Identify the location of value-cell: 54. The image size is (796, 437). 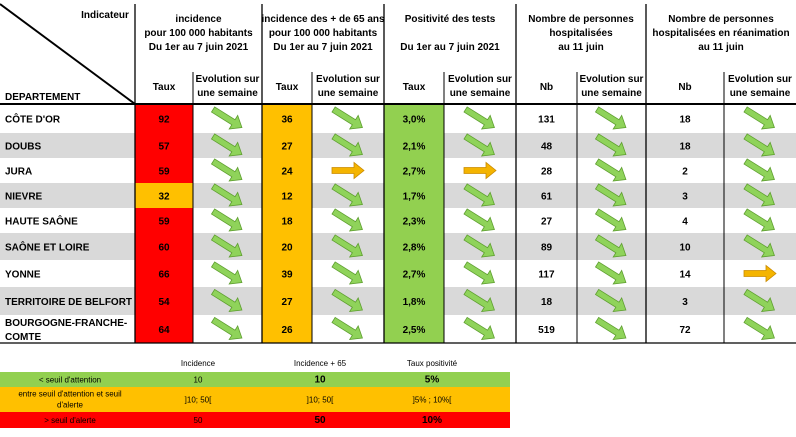
(164, 302).